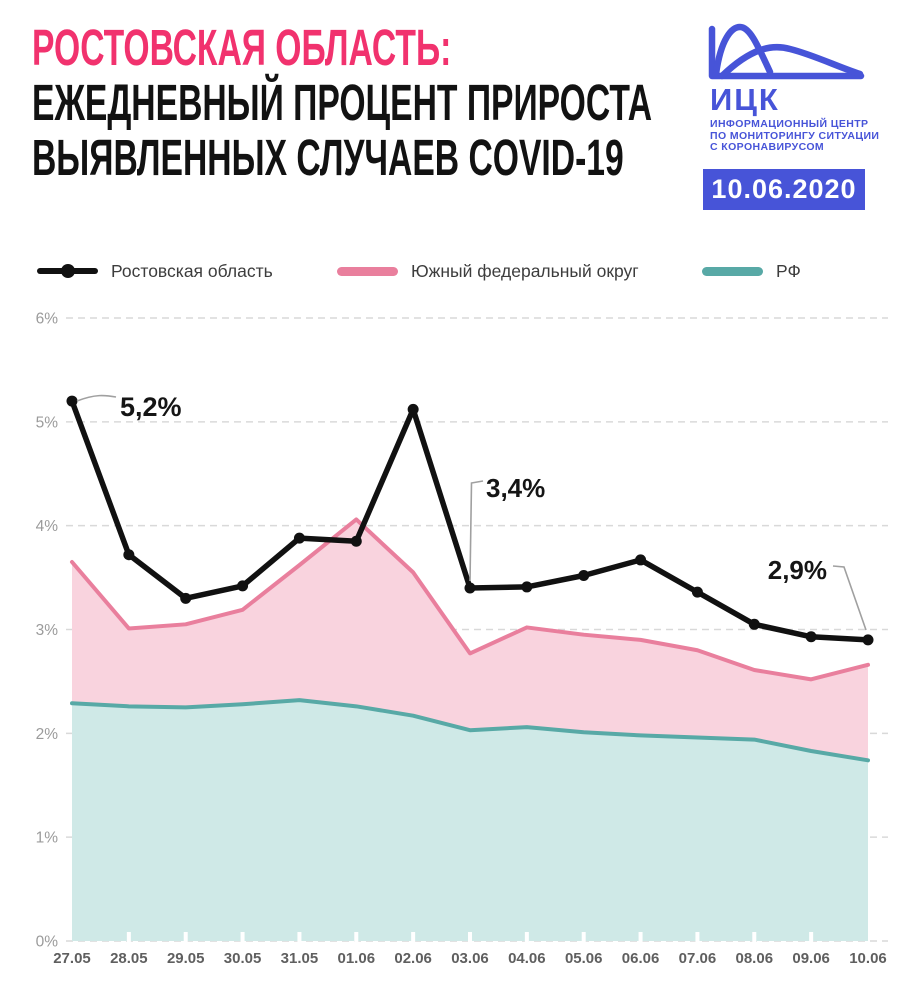 This screenshot has height=1000, width=906. What do you see at coordinates (243, 958) in the screenshot?
I see `x-tick-label: 30.05` at bounding box center [243, 958].